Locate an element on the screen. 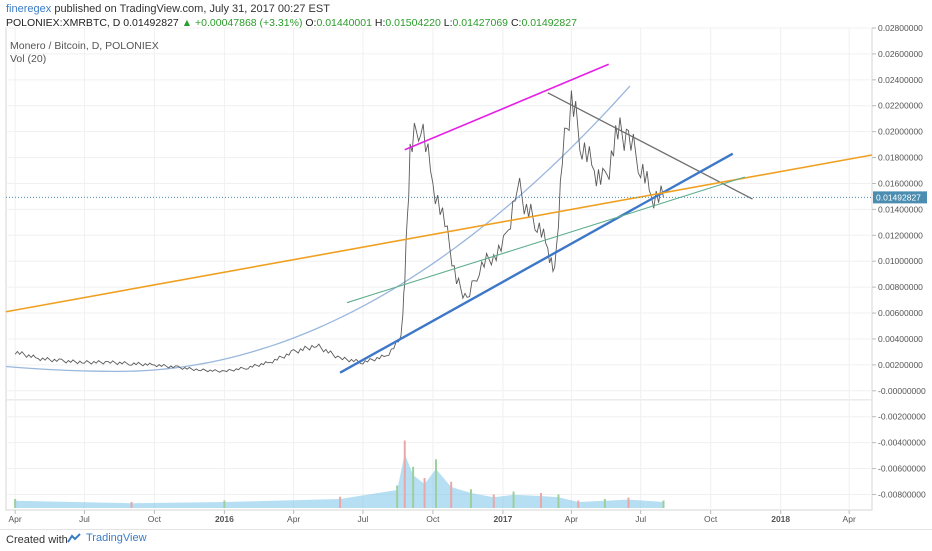 The height and width of the screenshot is (551, 932). y-tick-label: 0.02400000 is located at coordinates (900, 80).